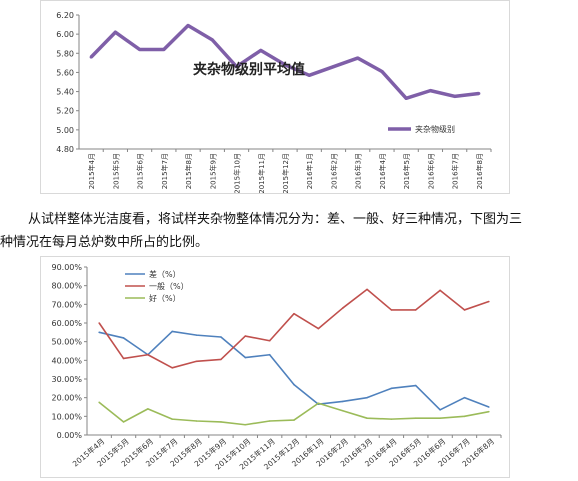  What do you see at coordinates (91, 171) in the screenshot?
I see `x-tick-label: 2015年4月` at bounding box center [91, 171].